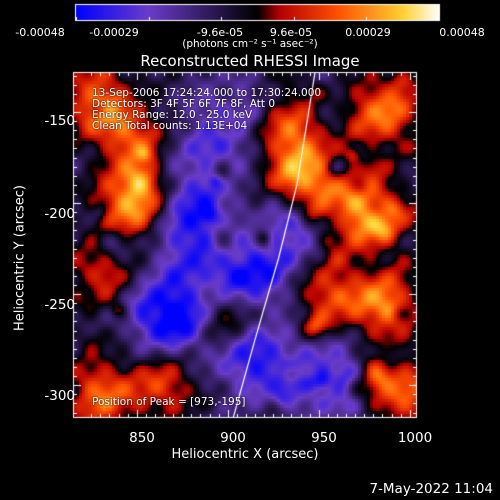  Describe the element at coordinates (324, 438) in the screenshot. I see `x-tick-label: 950` at that location.